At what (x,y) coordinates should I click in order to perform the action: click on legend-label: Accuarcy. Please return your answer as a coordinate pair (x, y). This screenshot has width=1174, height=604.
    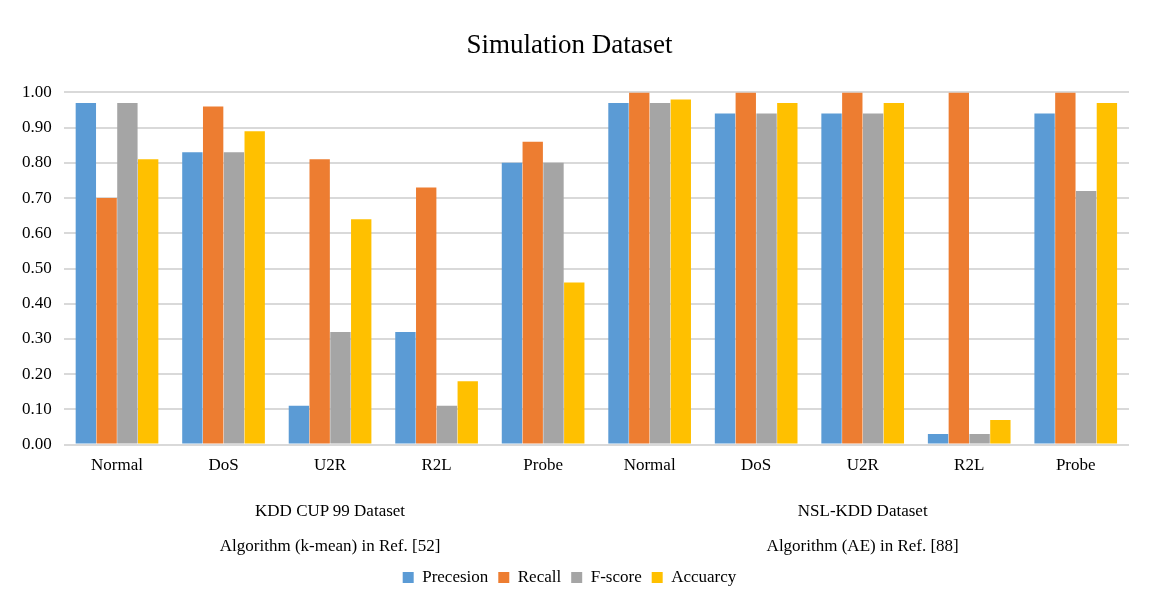
    Looking at the image, I should click on (704, 576).